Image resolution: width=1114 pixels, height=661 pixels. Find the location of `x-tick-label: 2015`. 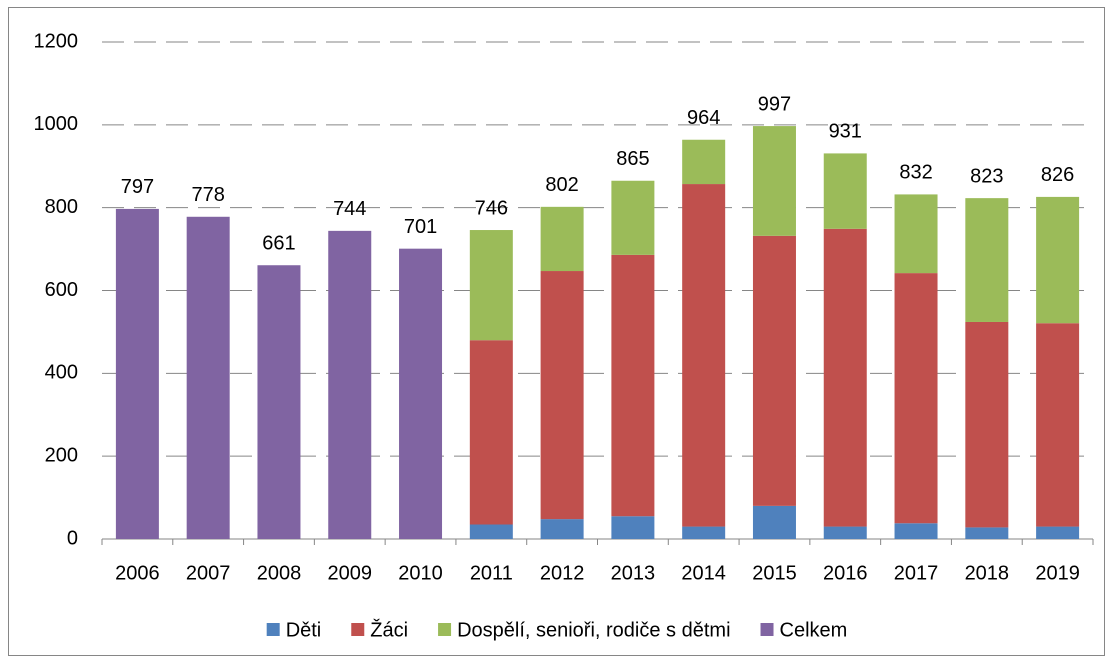

x-tick-label: 2015 is located at coordinates (774, 573).